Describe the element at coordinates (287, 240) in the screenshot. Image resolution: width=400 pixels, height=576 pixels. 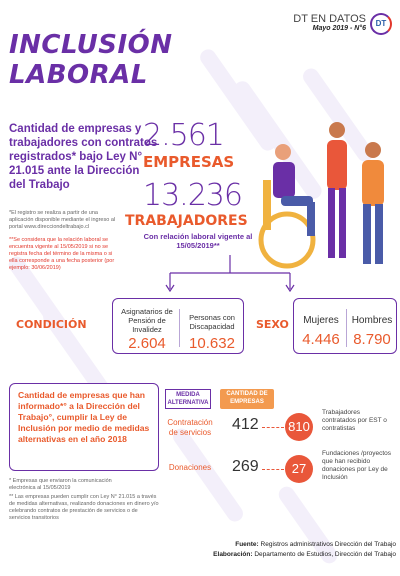
I see `wheelchair-wheel-icon` at that location.